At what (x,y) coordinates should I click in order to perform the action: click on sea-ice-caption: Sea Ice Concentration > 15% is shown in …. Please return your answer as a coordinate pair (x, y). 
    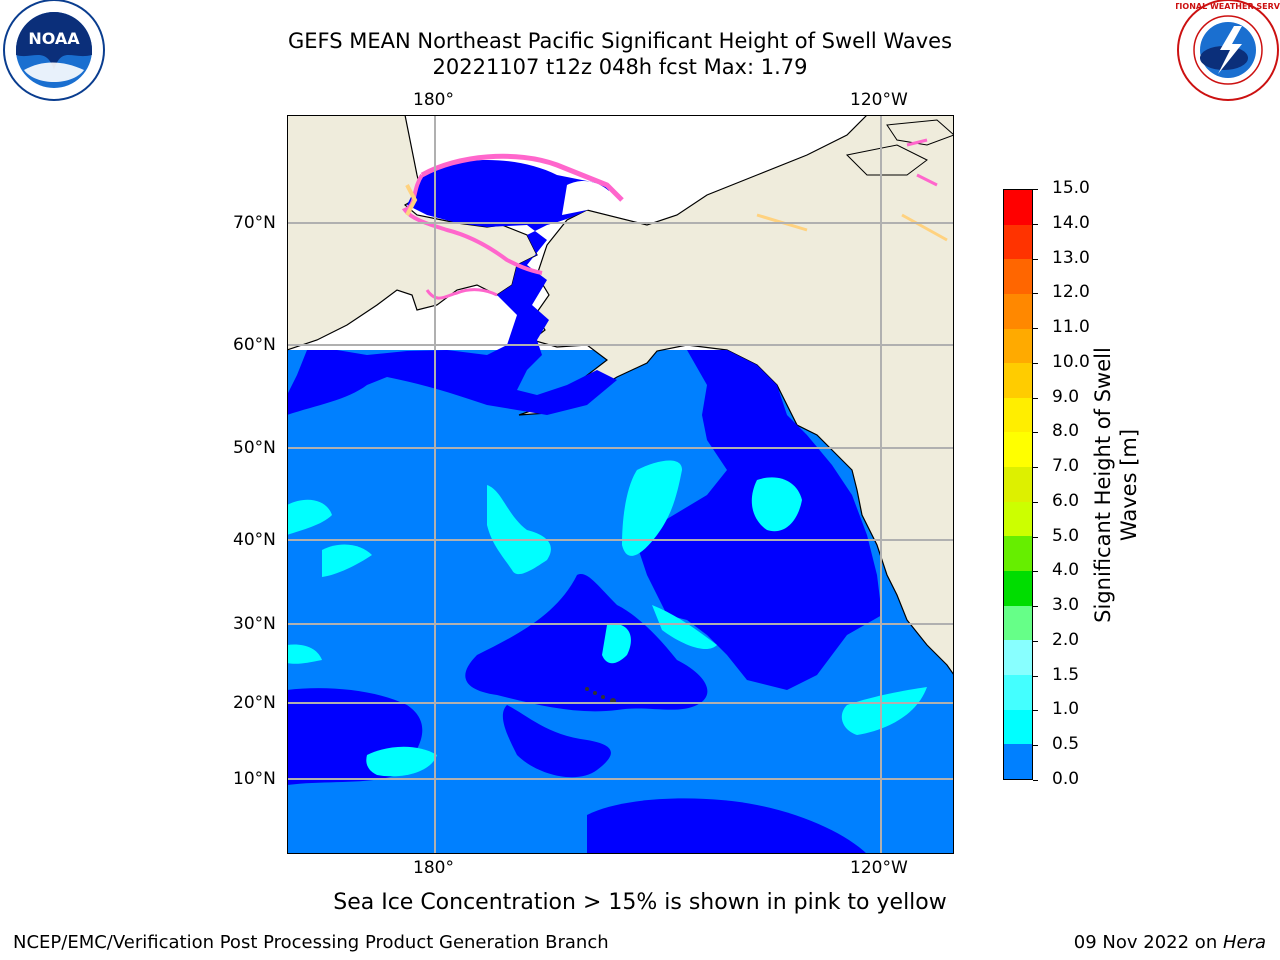
    Looking at the image, I should click on (640, 902).